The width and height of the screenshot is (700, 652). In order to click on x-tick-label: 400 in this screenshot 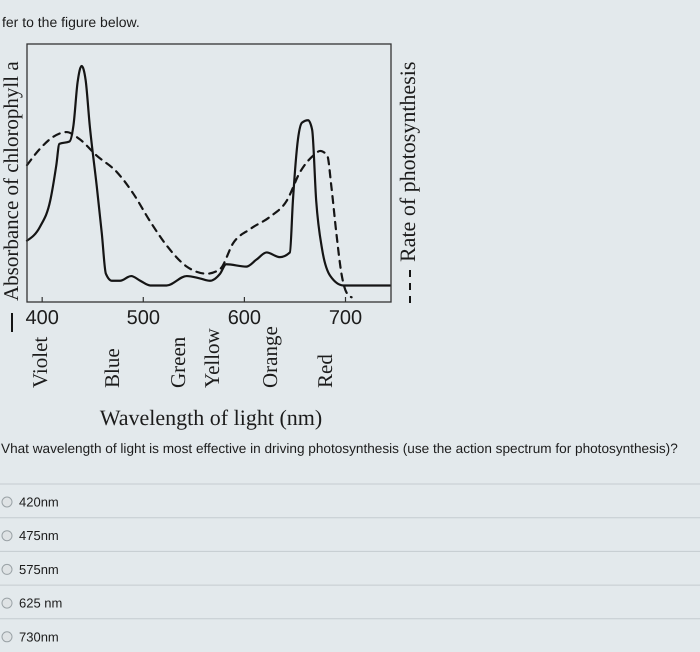, I will do `click(42, 318)`.